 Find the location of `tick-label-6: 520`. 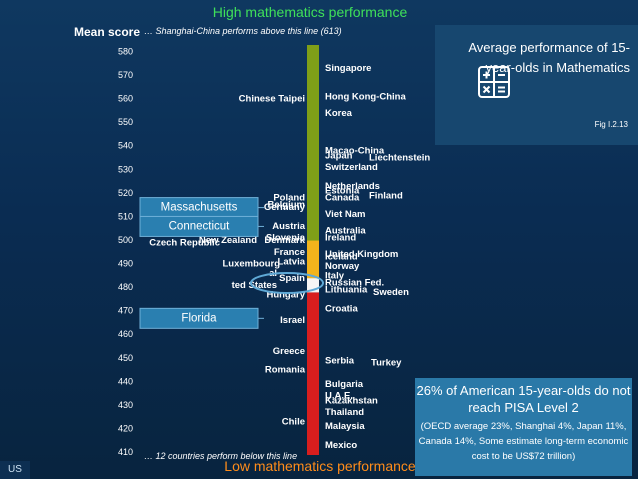

tick-label-6: 520 is located at coordinates (125, 193).